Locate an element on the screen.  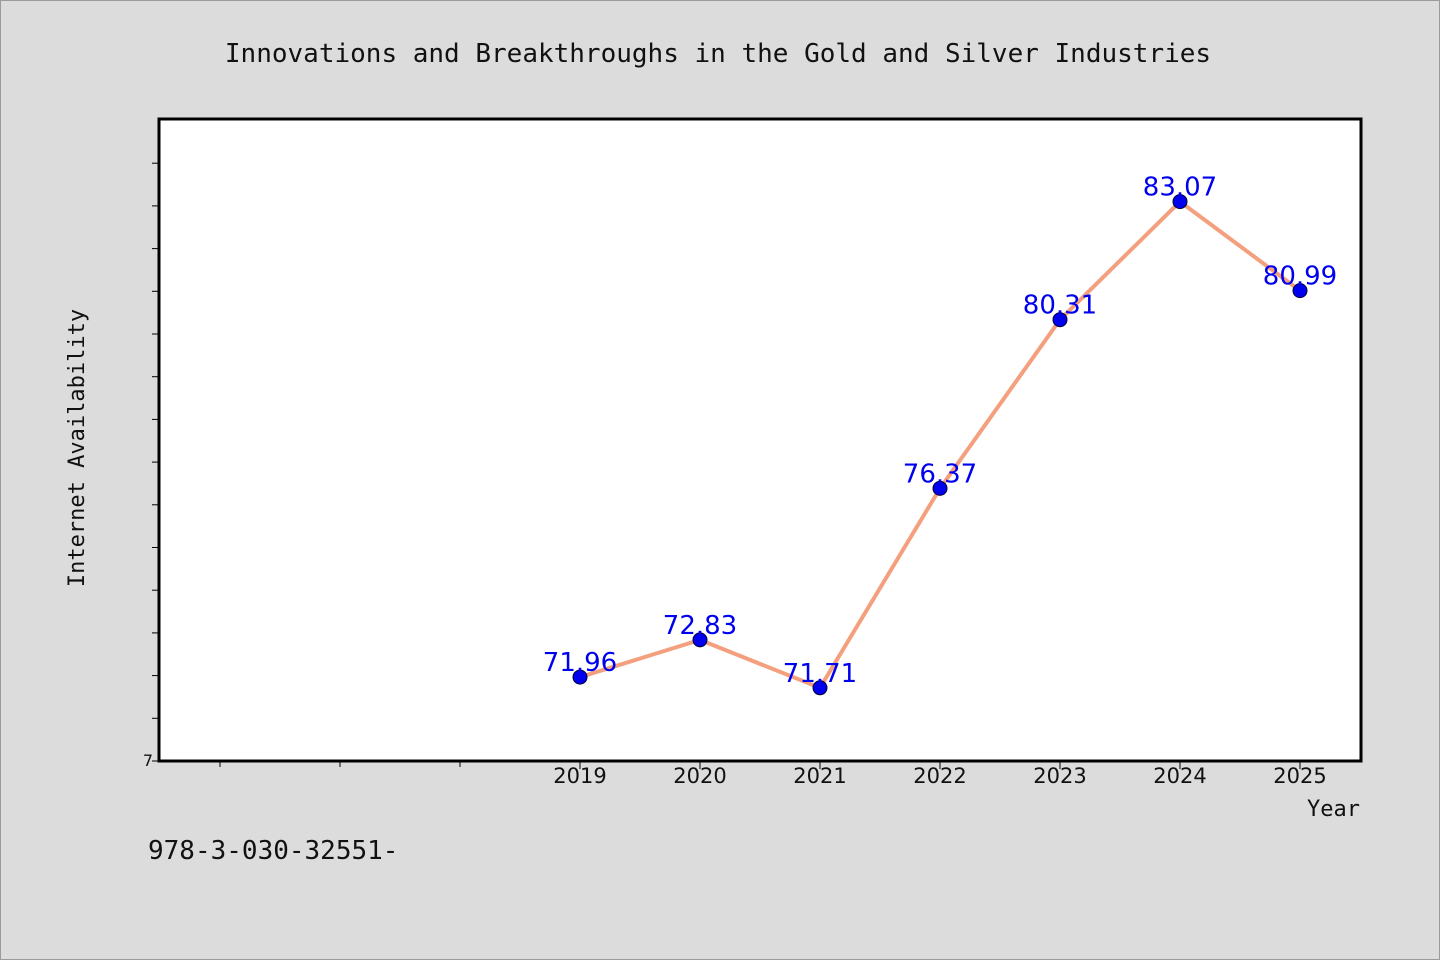
x-tick-labels: 2019 2020 2021 2022 2023 2024 2025 is located at coordinates (939, 776).